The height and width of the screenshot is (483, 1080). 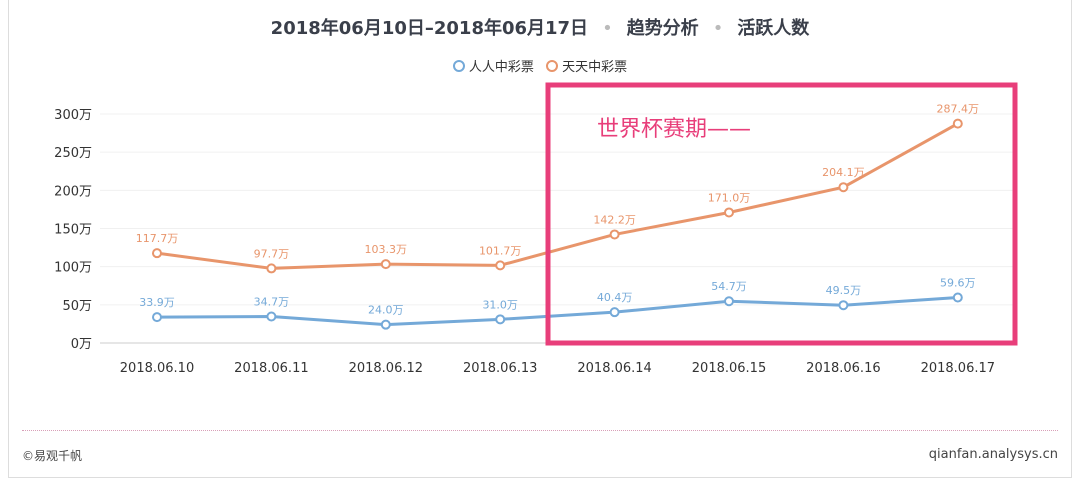 What do you see at coordinates (500, 368) in the screenshot?
I see `x-tick-label: 2018.06.13` at bounding box center [500, 368].